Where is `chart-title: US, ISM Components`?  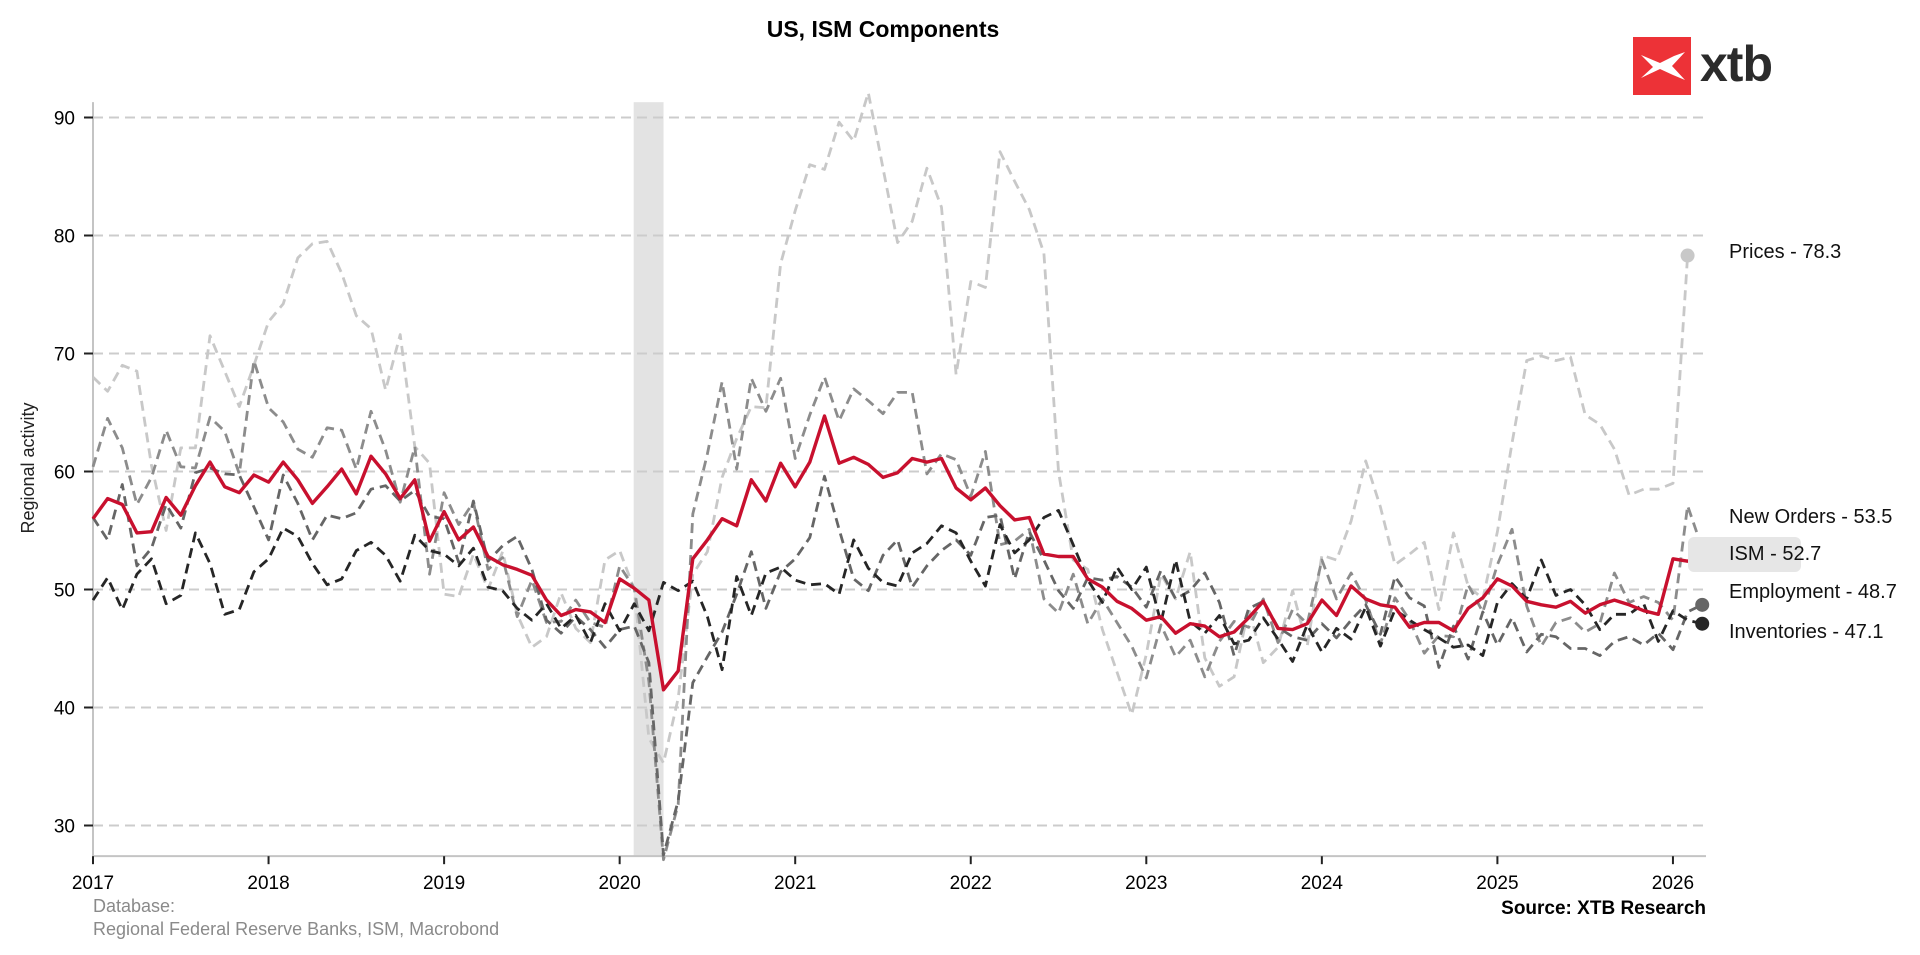
chart-title: US, ISM Components is located at coordinates (883, 29).